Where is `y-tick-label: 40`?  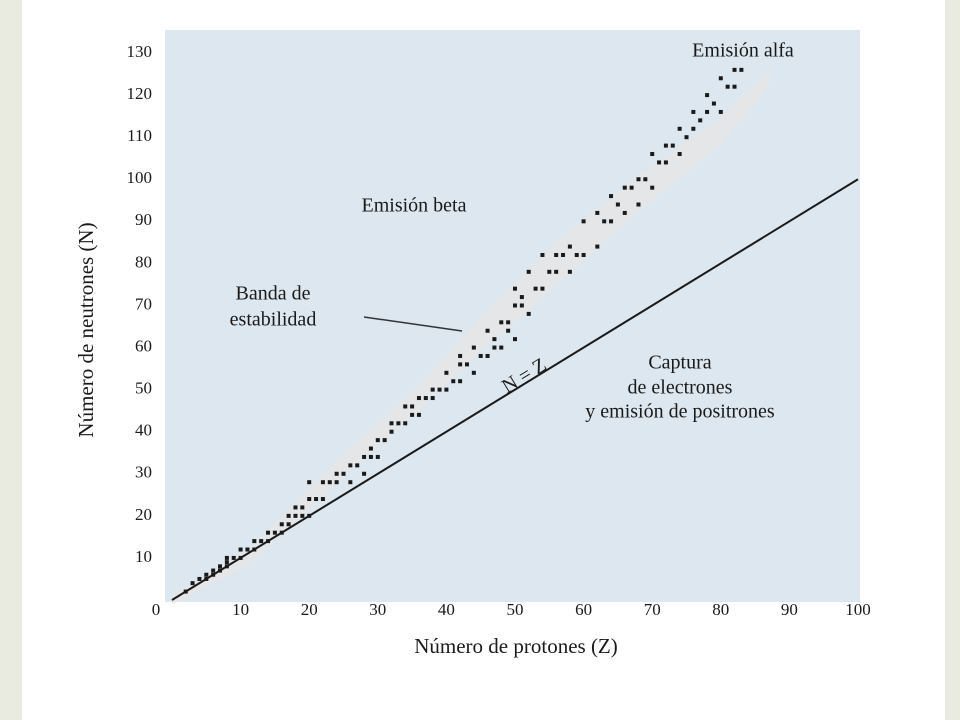
y-tick-label: 40 is located at coordinates (143, 430).